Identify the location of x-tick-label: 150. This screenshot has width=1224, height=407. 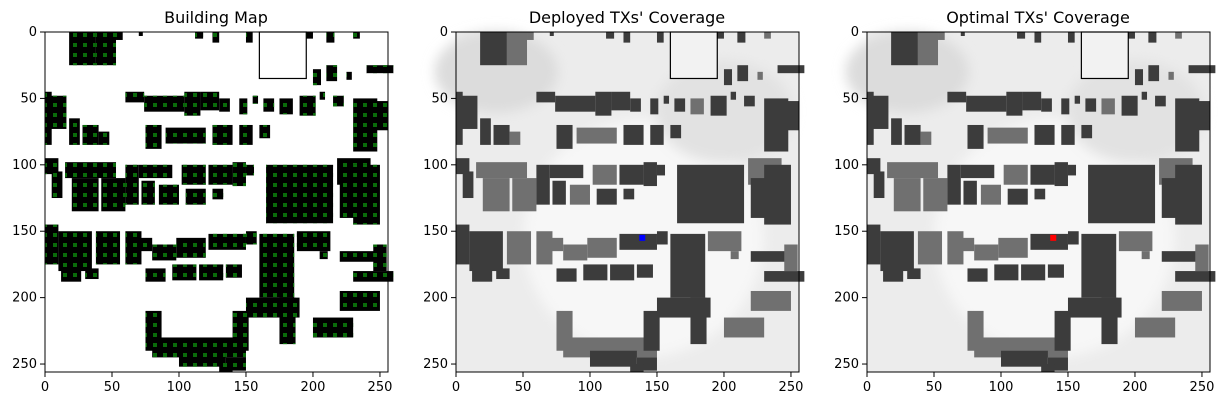
(657, 387).